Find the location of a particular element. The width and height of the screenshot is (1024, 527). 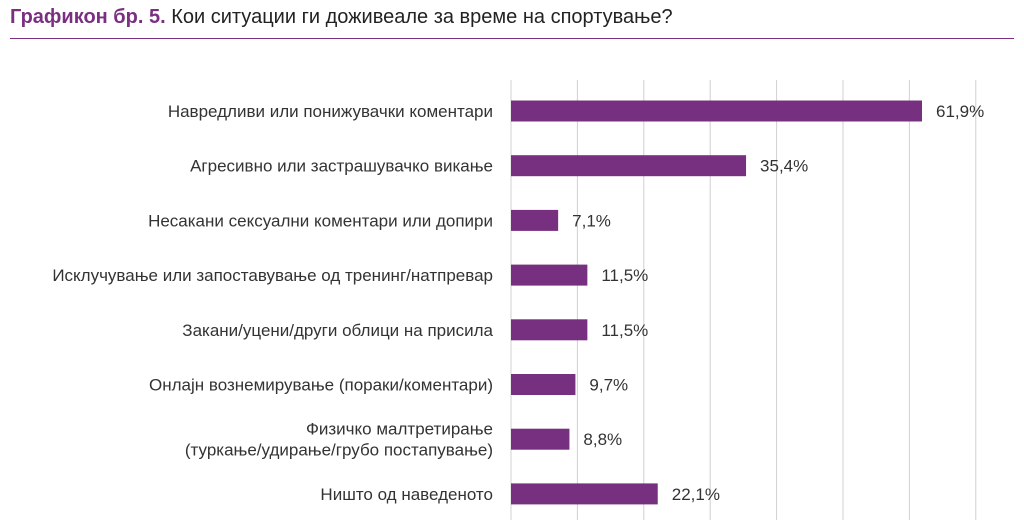

category-label: Несакани сексуални коментари или допири is located at coordinates (320, 220).